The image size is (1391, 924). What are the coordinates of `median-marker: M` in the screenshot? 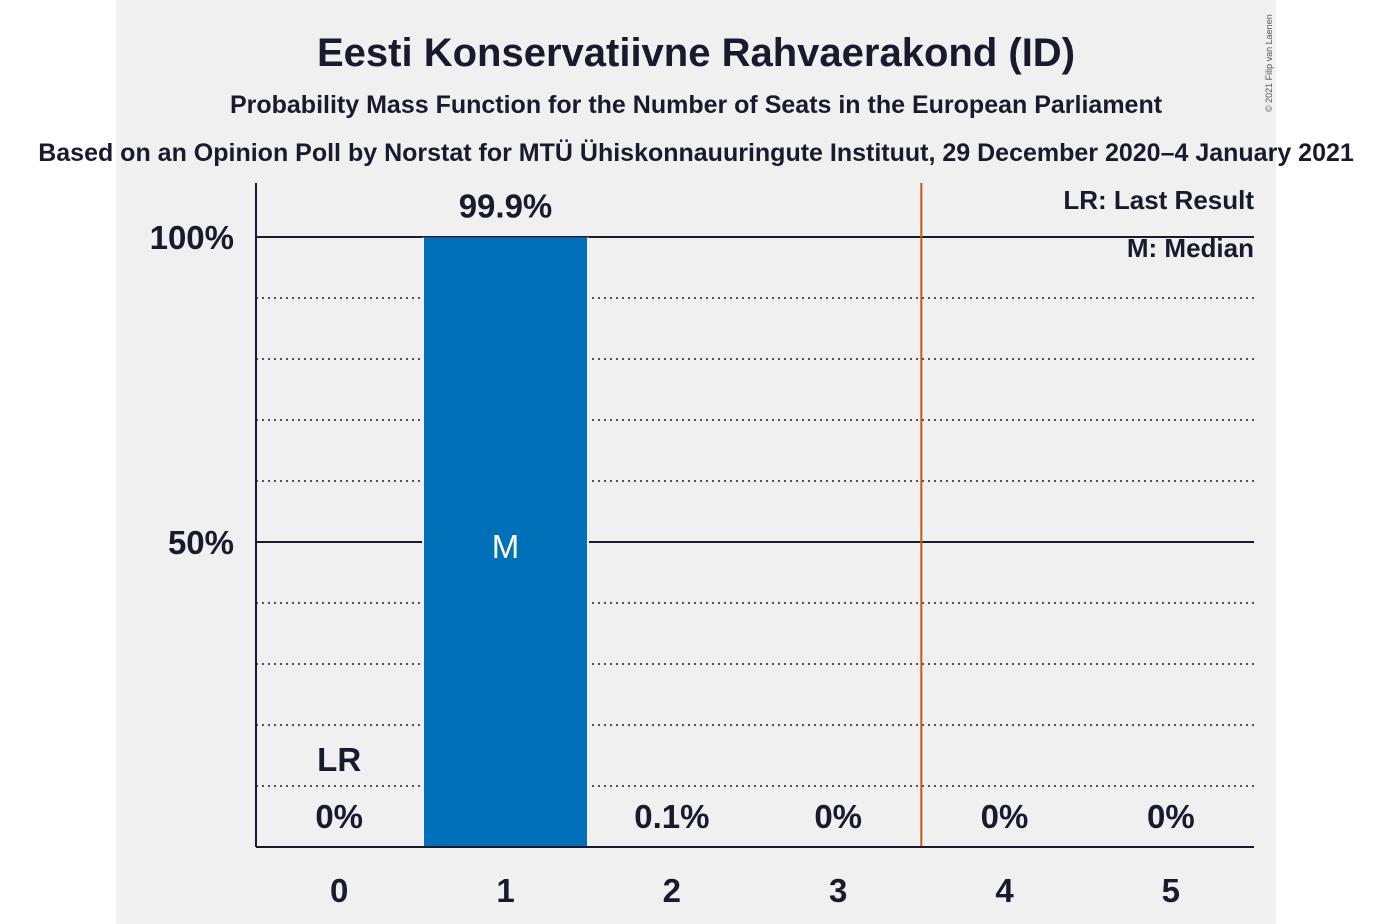 It's located at (506, 546).